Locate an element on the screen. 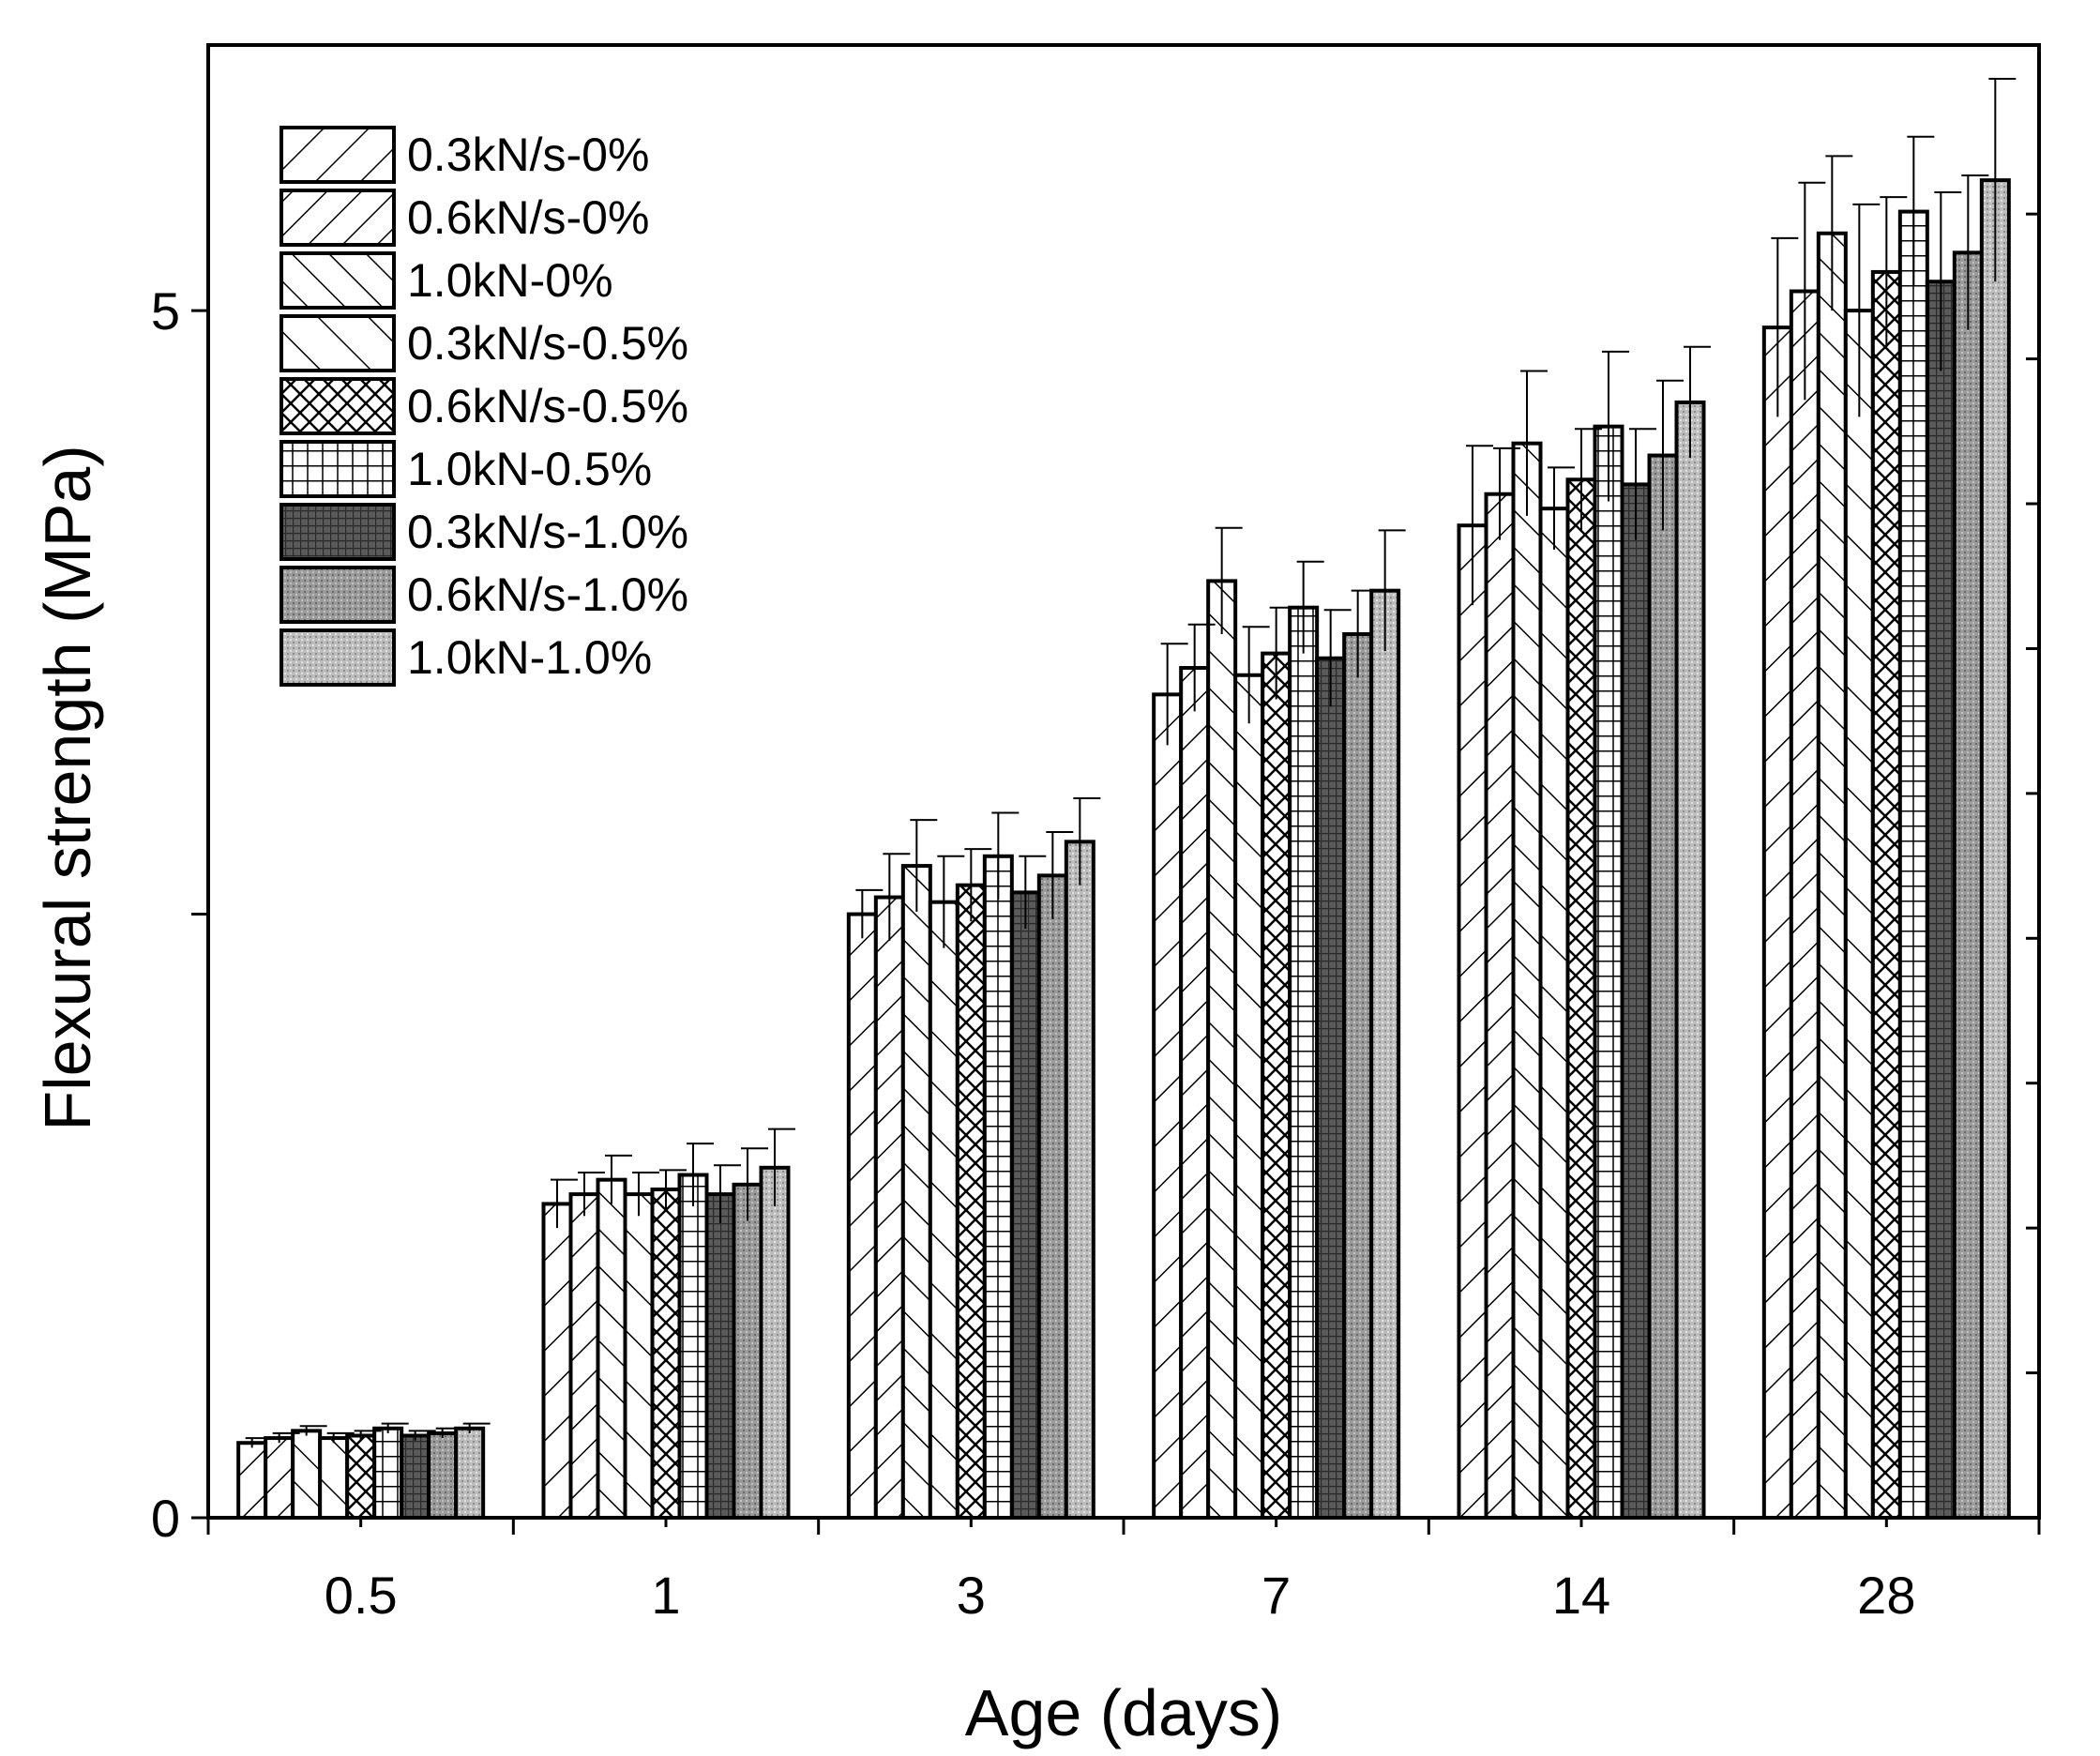 Image resolution: width=2100 pixels, height=1756 pixels. legend-label: 0.3kN/s-0.5% is located at coordinates (547, 343).